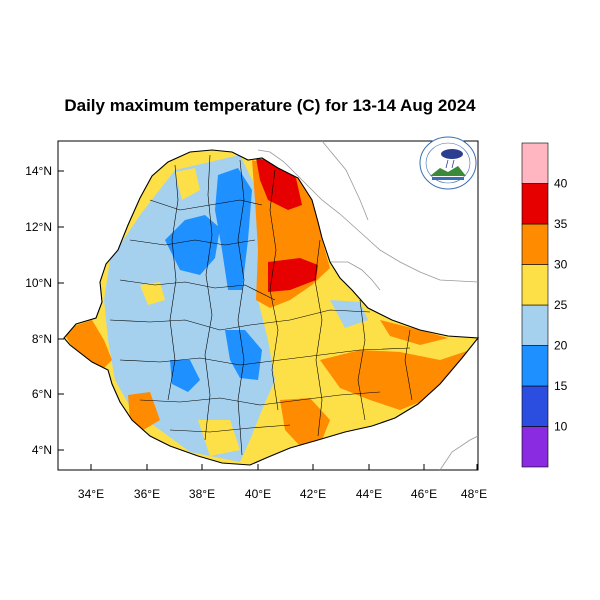 The image size is (600, 600). Describe the element at coordinates (561, 305) in the screenshot. I see `colorbar-label: 25` at that location.